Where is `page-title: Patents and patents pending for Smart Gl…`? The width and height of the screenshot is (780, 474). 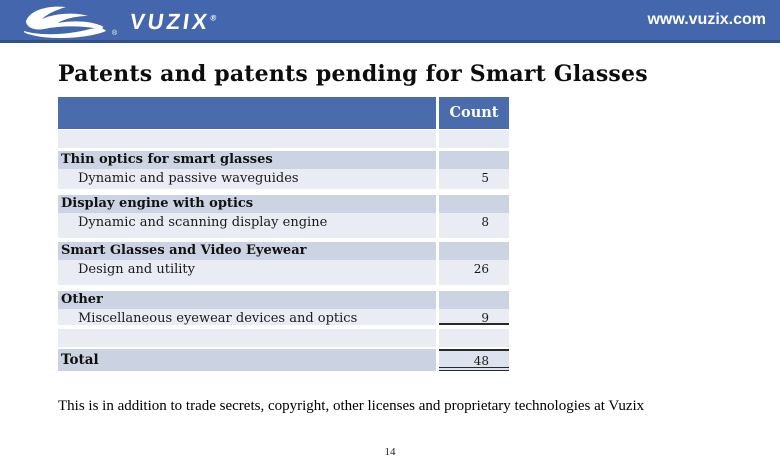 page-title: Patents and patents pending for Smart Gl… is located at coordinates (353, 74).